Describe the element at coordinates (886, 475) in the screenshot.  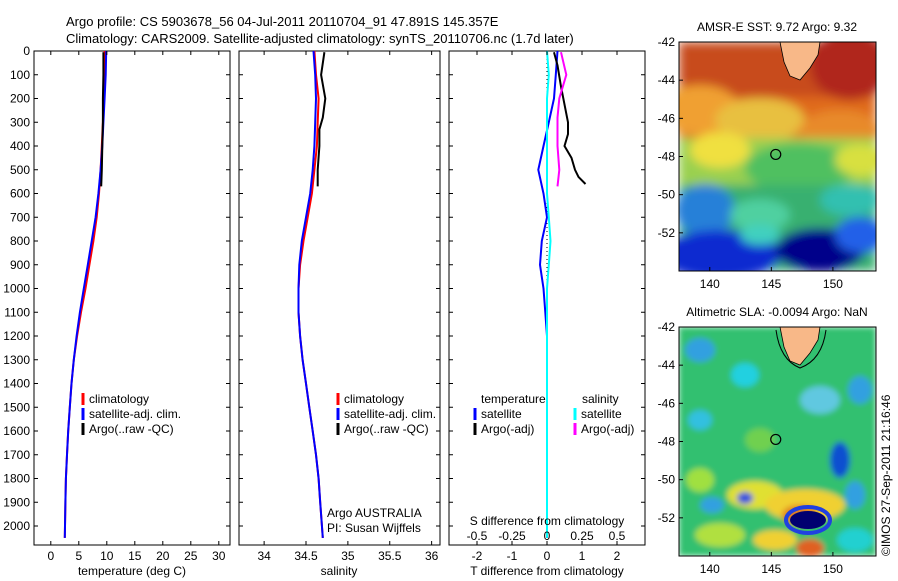
I see `imos-credit: ©IMOS 27-Sep-2011 21:16:46` at that location.